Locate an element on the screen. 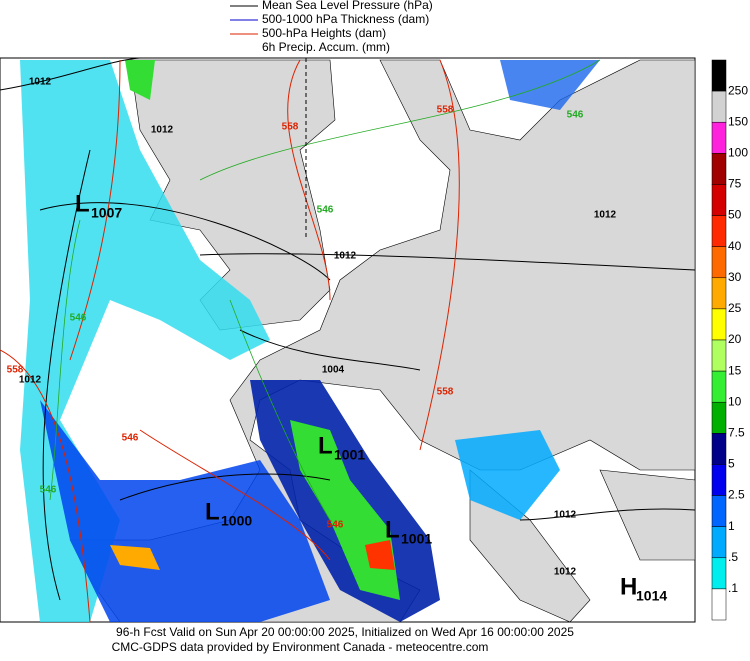  colorbar-label: .5 is located at coordinates (733, 557).